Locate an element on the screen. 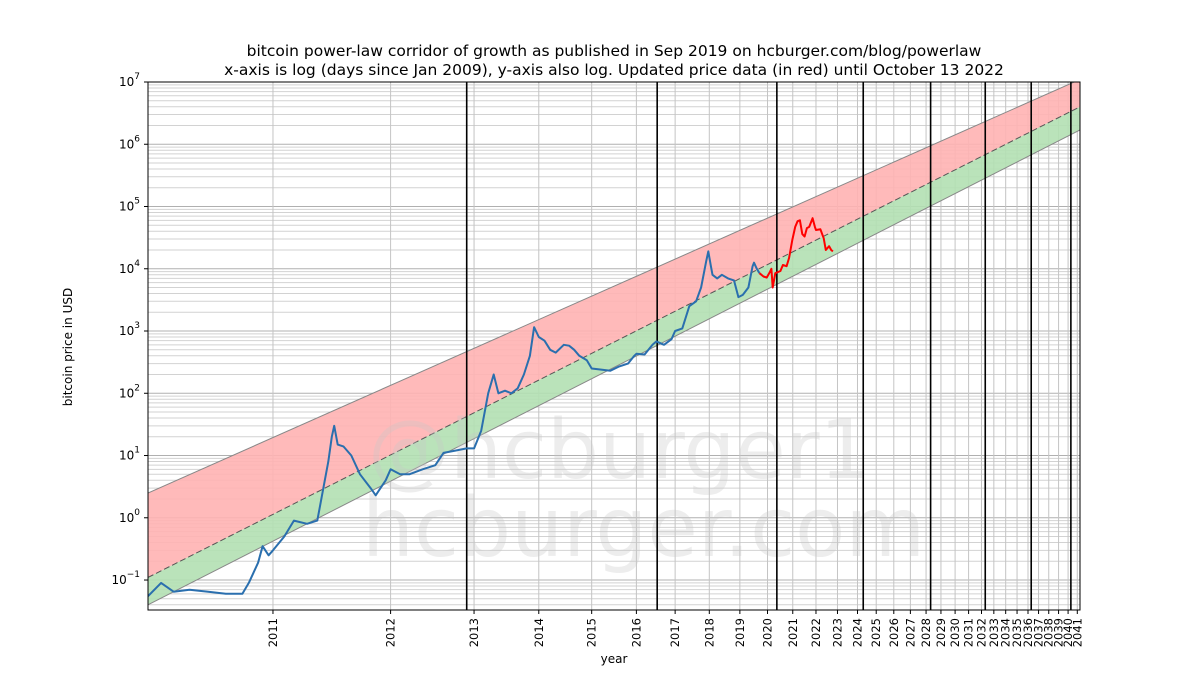  x-tick-label: 2026 is located at coordinates (894, 632).